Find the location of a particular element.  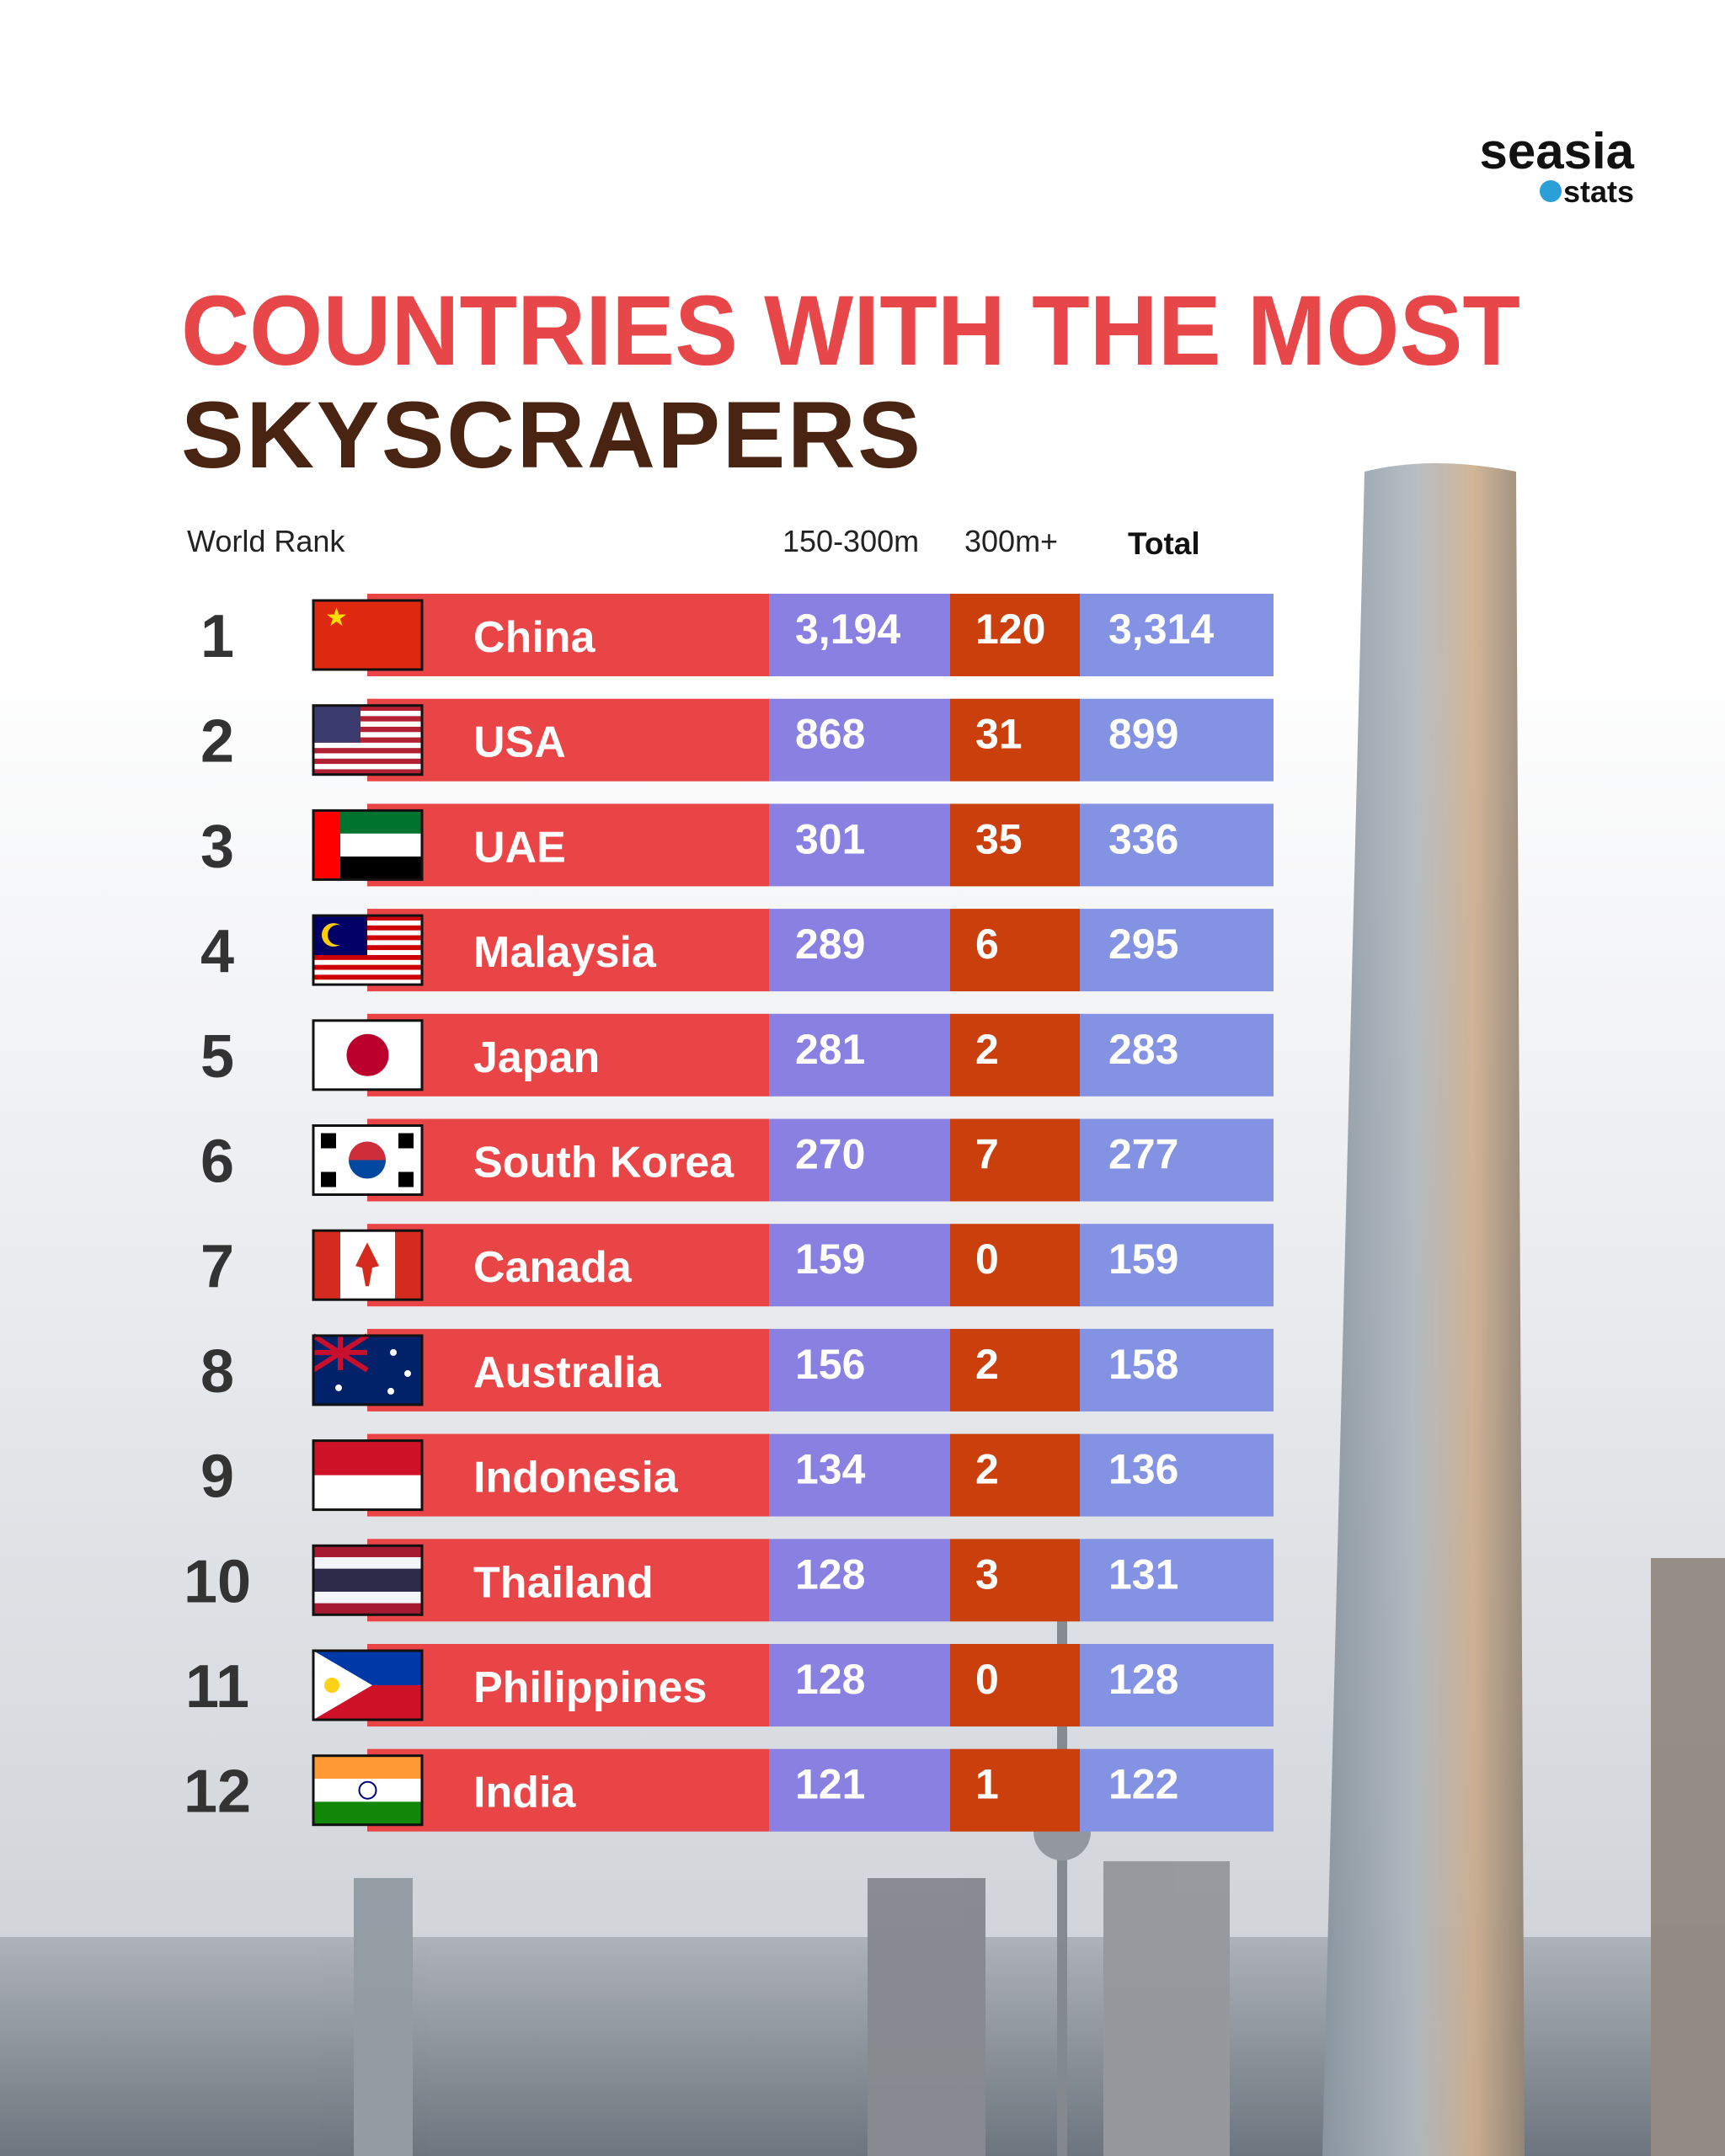

count-300-plus: 120 is located at coordinates (1010, 629).